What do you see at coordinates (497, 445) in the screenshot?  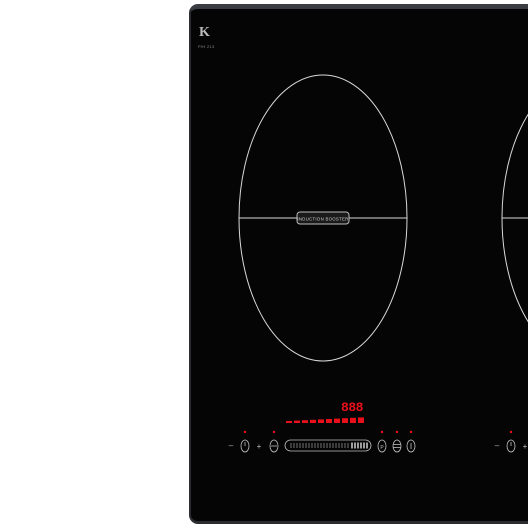 I see `right-minus-button: –` at bounding box center [497, 445].